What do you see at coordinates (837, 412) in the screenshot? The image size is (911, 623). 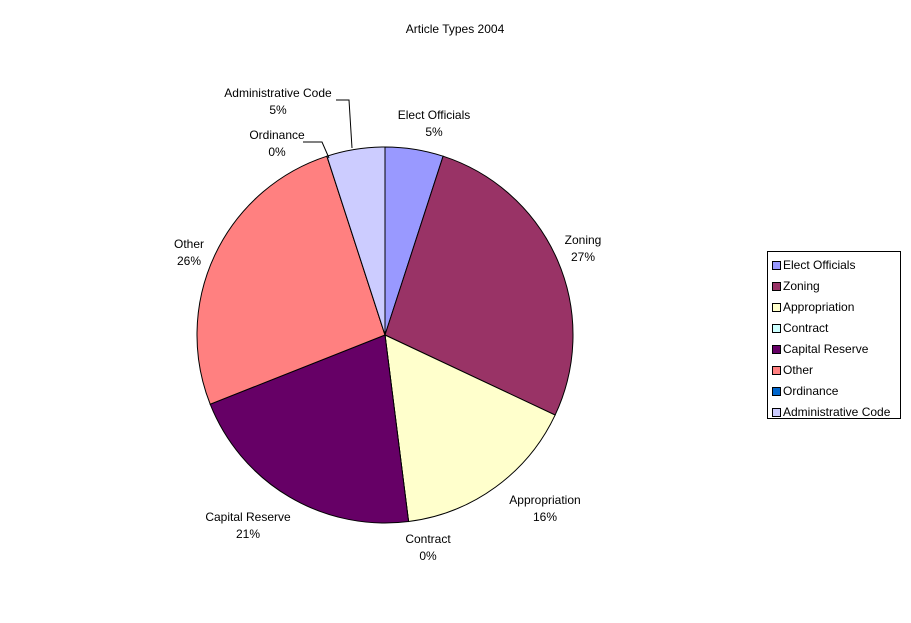 I see `legend-label: Administrative Code` at bounding box center [837, 412].